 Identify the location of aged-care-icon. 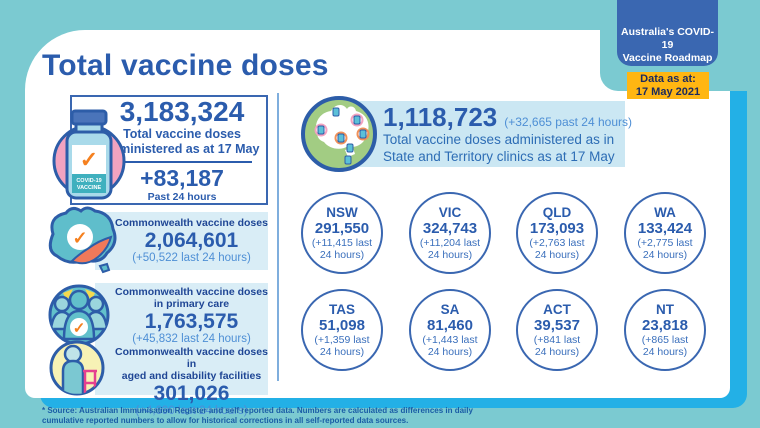
(77, 368).